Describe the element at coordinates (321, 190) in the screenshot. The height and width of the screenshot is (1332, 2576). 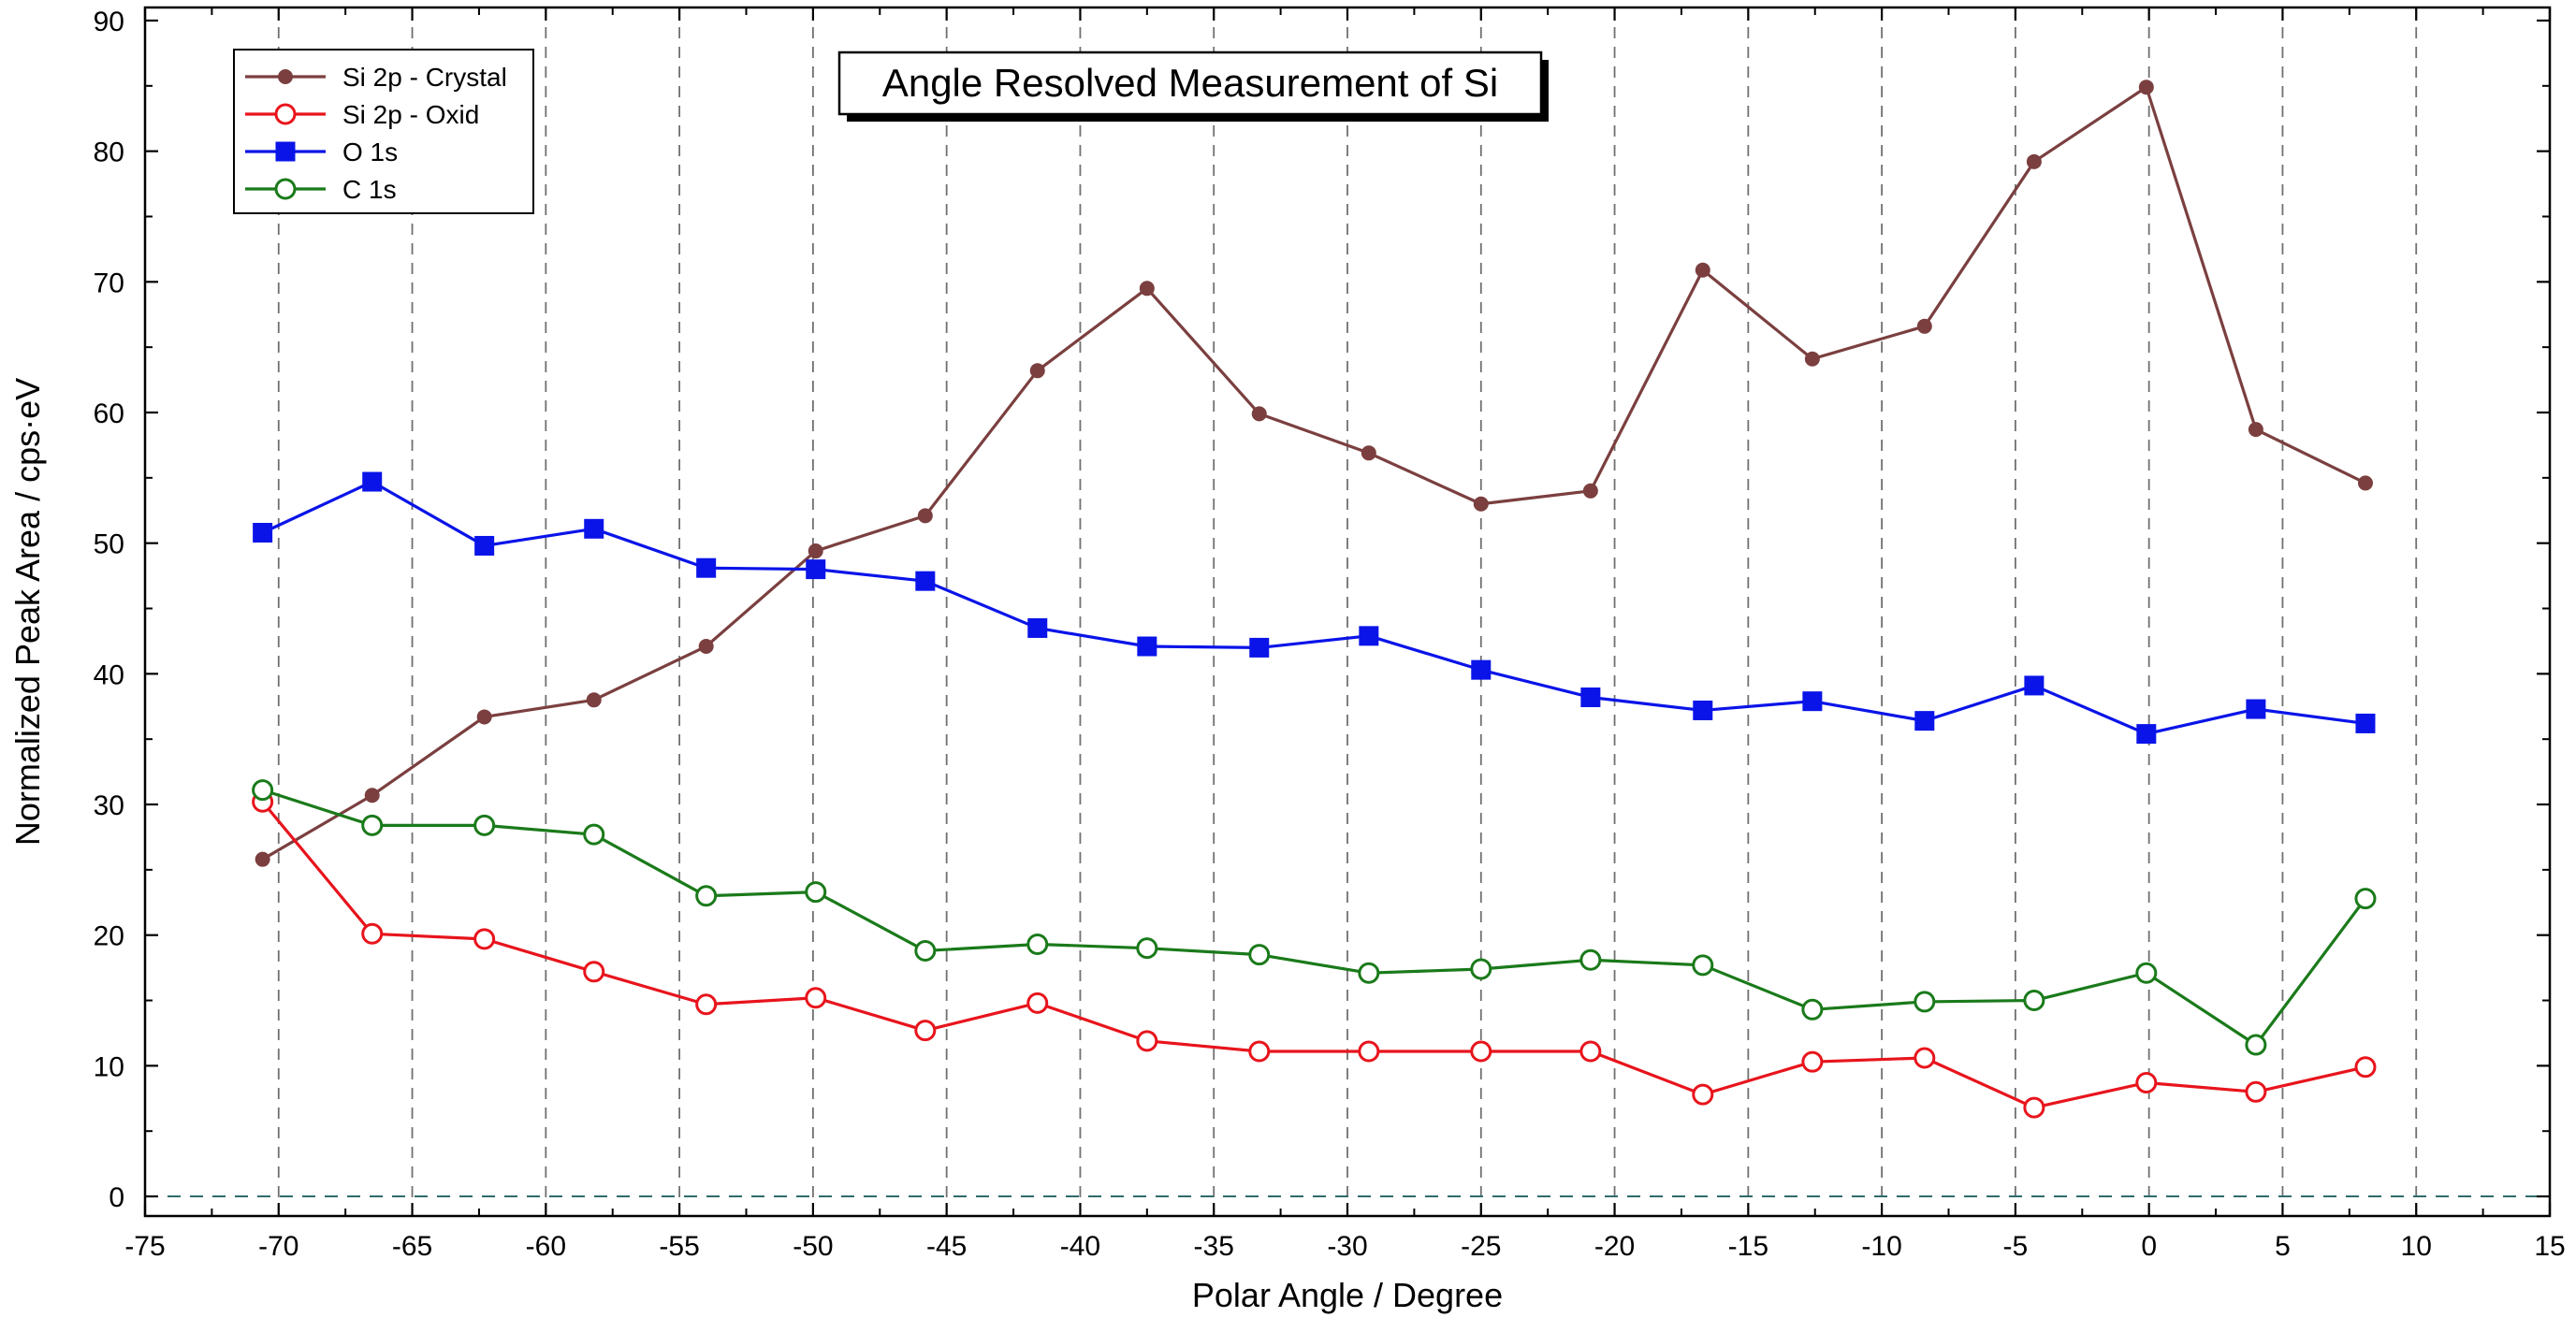
I see `legend-item-c-1s: C 1s` at that location.